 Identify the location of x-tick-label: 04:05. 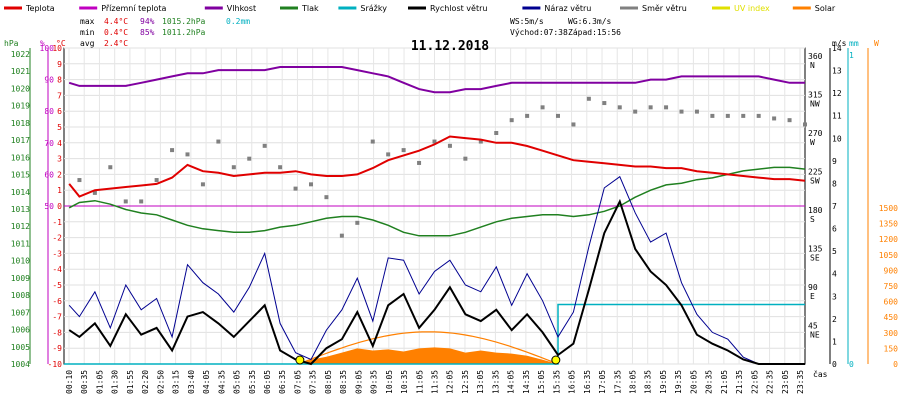
(206, 382).